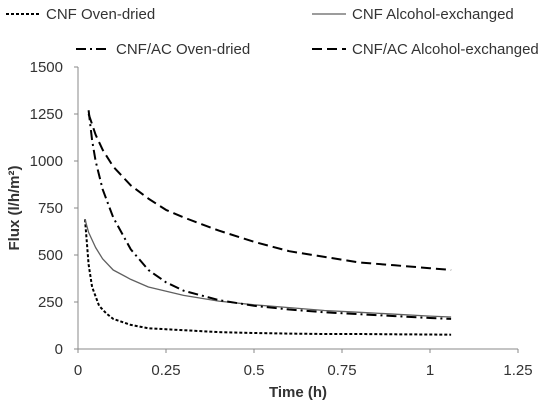  I want to click on x-axis-ticks: 0 0.25 0.5 0.75 1 1.25, so click(303, 364).